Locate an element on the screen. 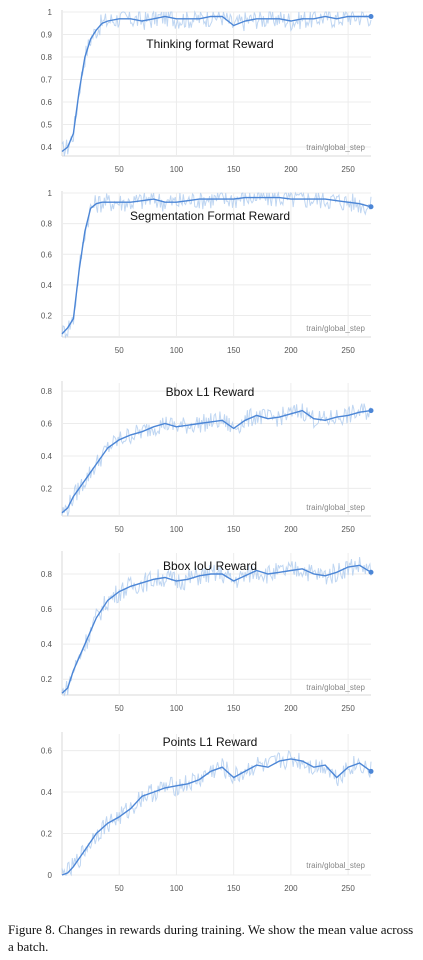  chart-title: Points L1 Reward is located at coordinates (210, 742).